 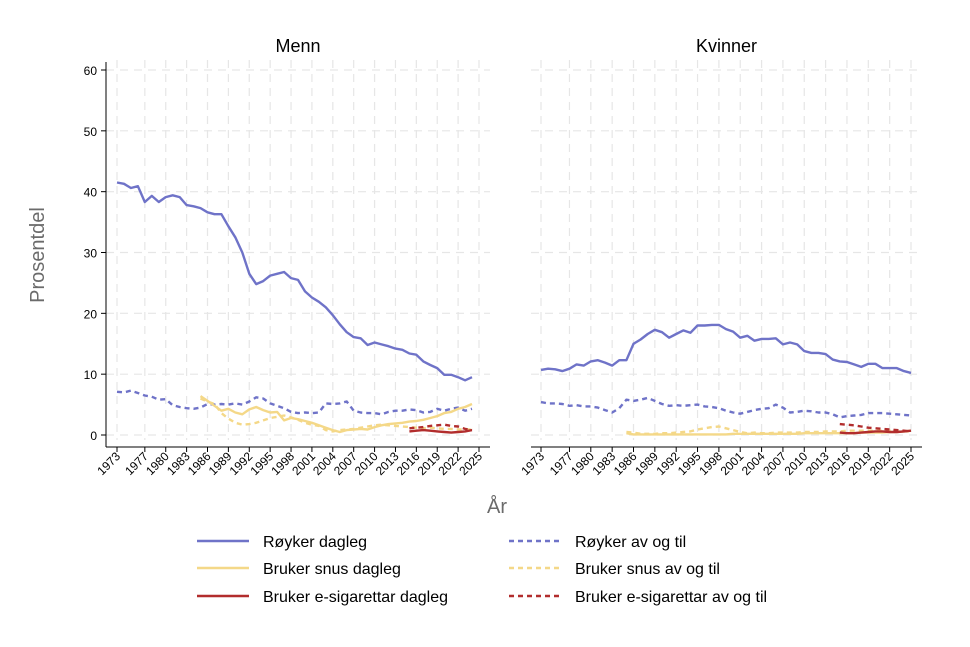 What do you see at coordinates (630, 542) in the screenshot?
I see `legend-label-roykav: Røyker av og til` at bounding box center [630, 542].